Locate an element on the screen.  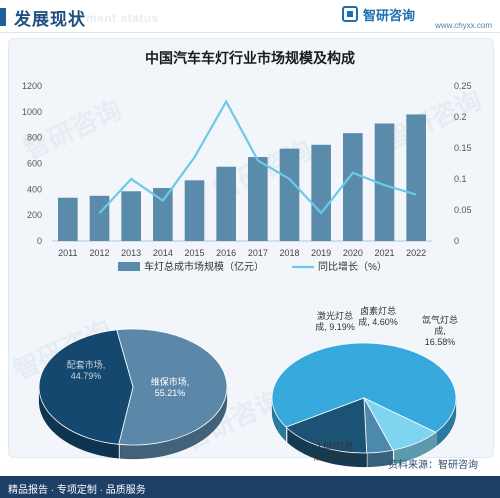
pie-label-led: LED灯总成, 69.63% is located at coordinates (336, 451).